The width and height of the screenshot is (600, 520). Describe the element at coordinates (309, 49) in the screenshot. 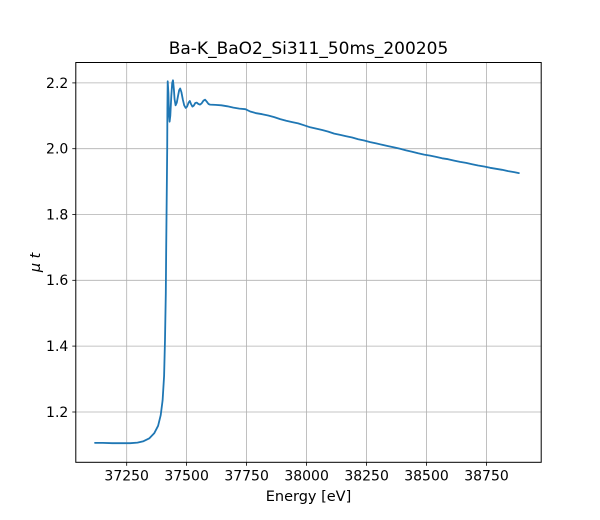

I see `chart-title: Ba-K_BaO2_Si311_50ms_200205` at that location.